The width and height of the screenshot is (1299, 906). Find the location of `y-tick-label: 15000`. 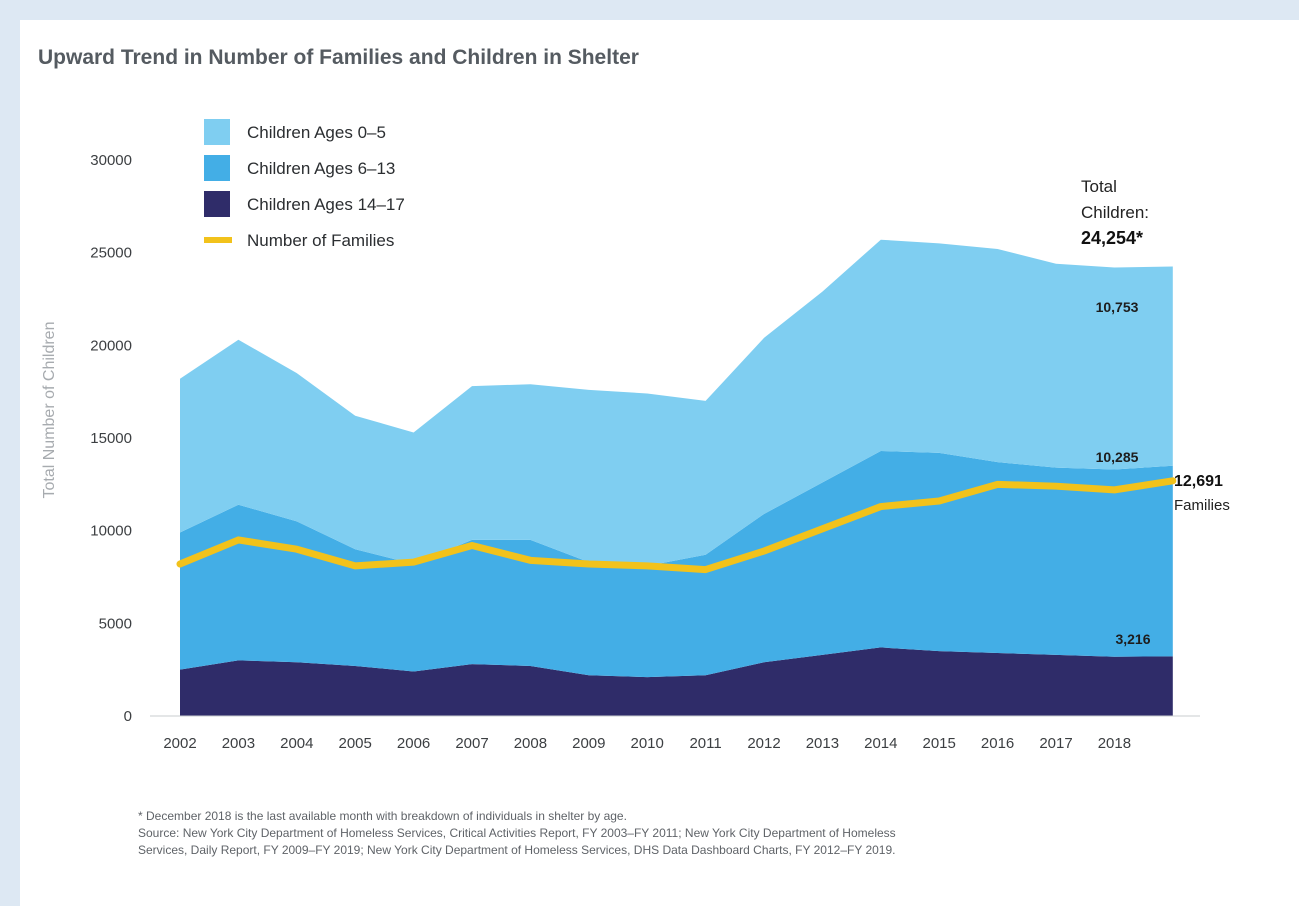

y-tick-label: 15000 is located at coordinates (111, 438).